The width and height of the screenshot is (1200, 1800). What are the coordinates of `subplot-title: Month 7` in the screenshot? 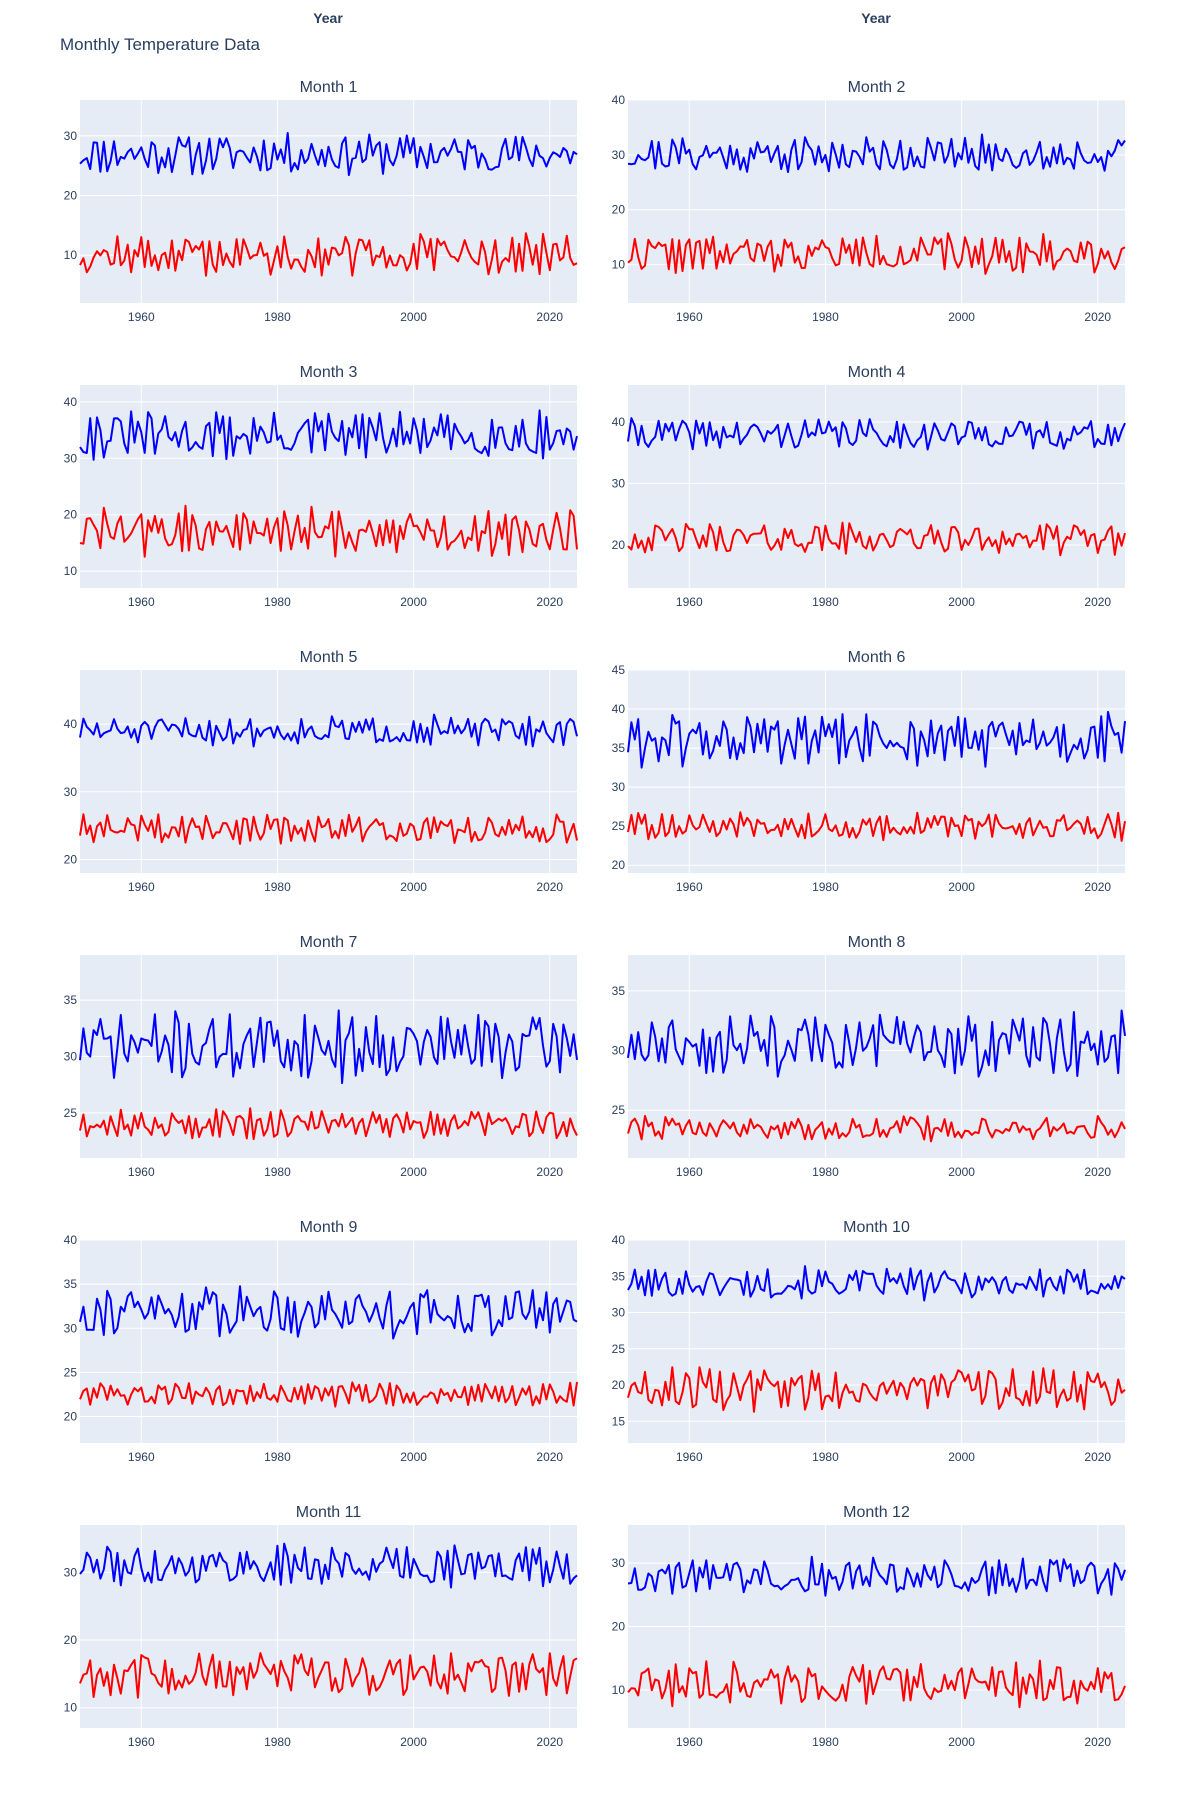 It's located at (329, 942).